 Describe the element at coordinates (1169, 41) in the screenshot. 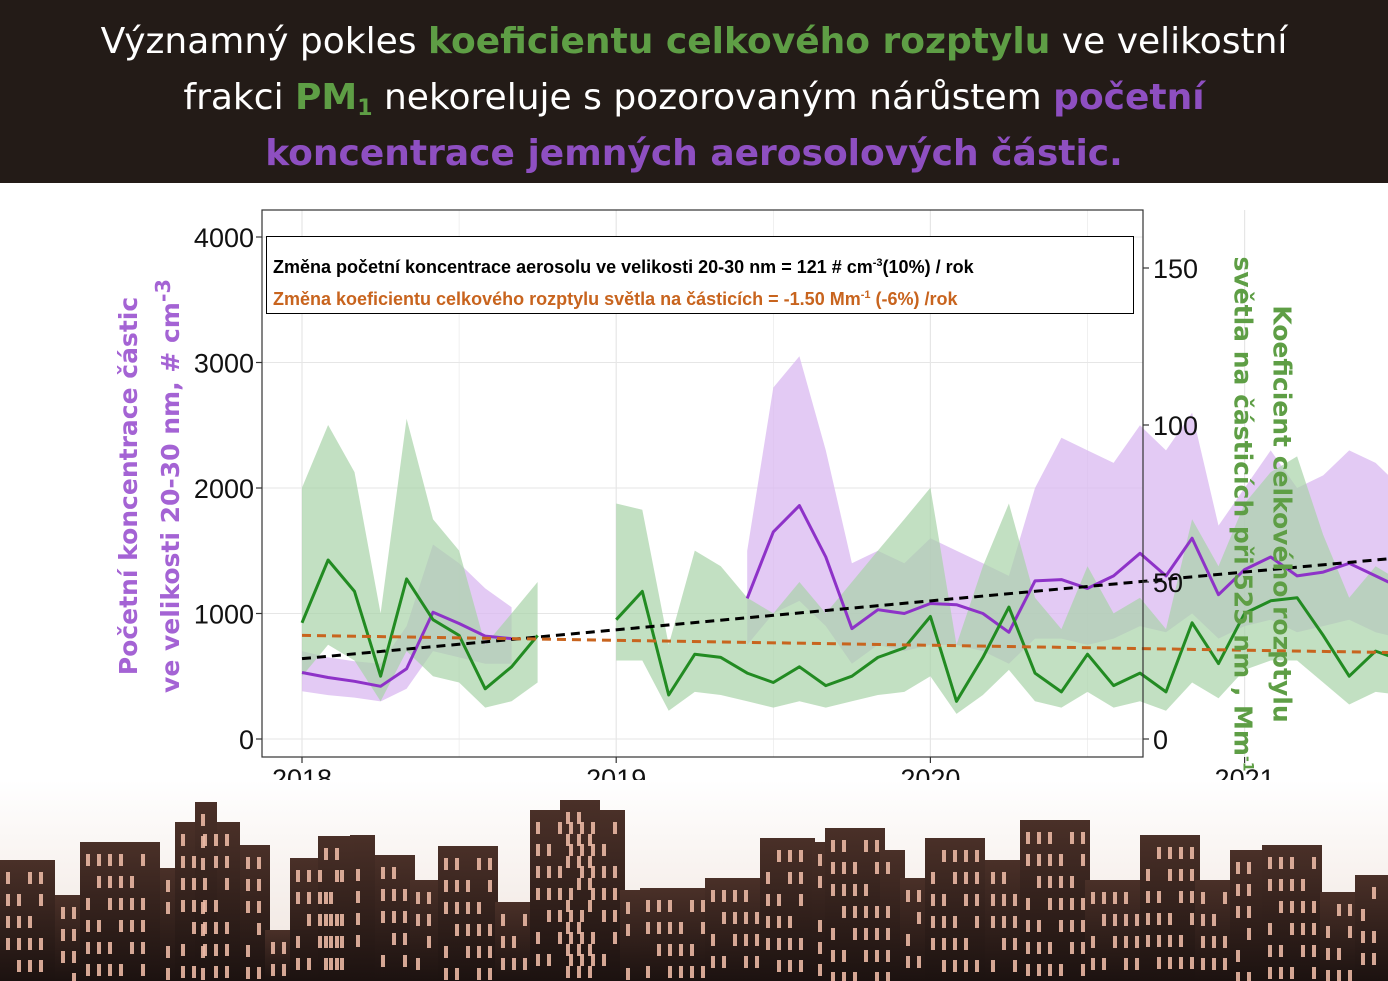

I see `title-text: ve velikostní` at that location.